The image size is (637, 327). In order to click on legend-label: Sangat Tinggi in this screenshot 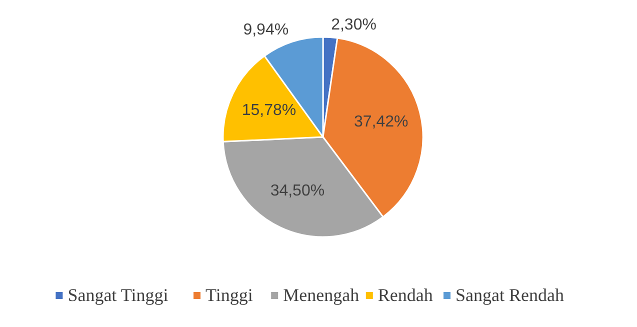, I will do `click(118, 295)`.